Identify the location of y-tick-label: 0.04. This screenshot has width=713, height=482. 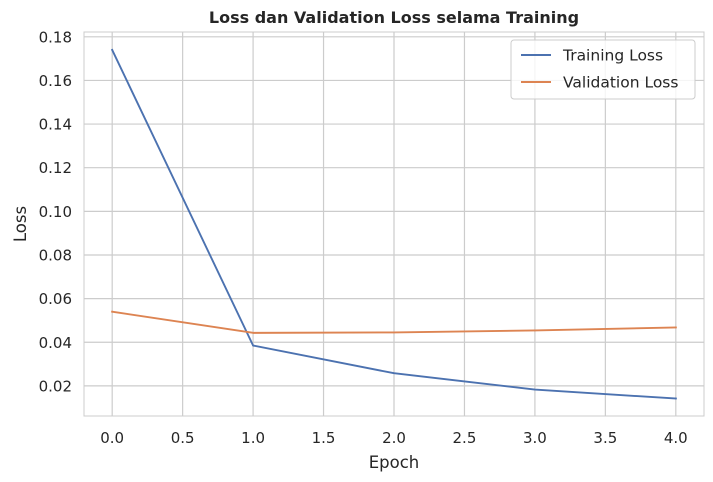
(55, 343).